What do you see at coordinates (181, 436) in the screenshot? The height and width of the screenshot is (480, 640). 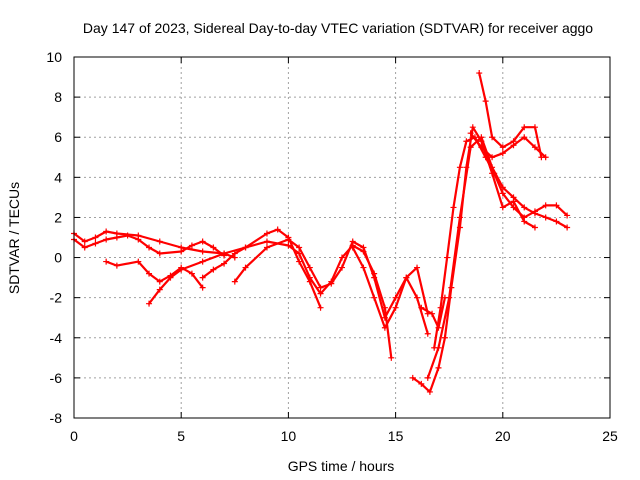 I see `x-tick-label: 5` at bounding box center [181, 436].